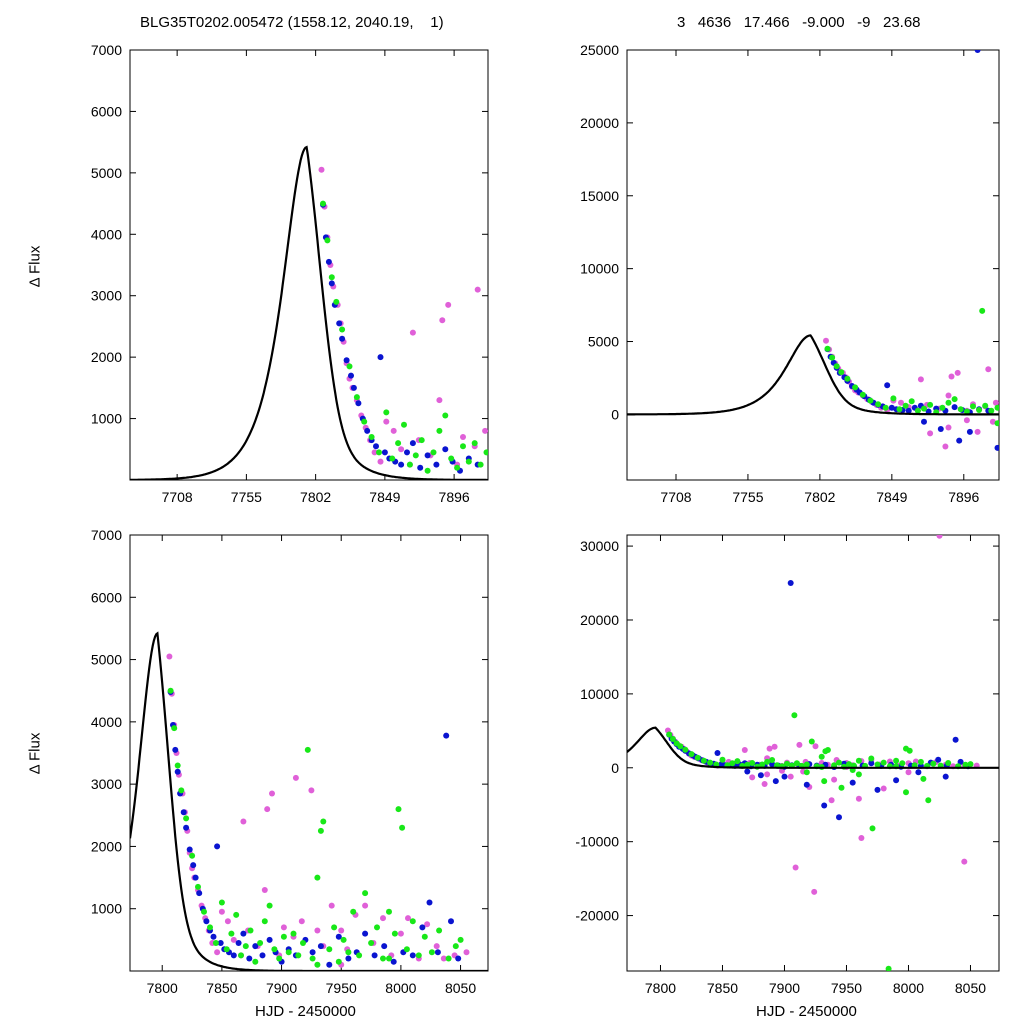 The image size is (1024, 1024). Describe the element at coordinates (846, 988) in the screenshot. I see `x-tick-label: 7950` at that location.